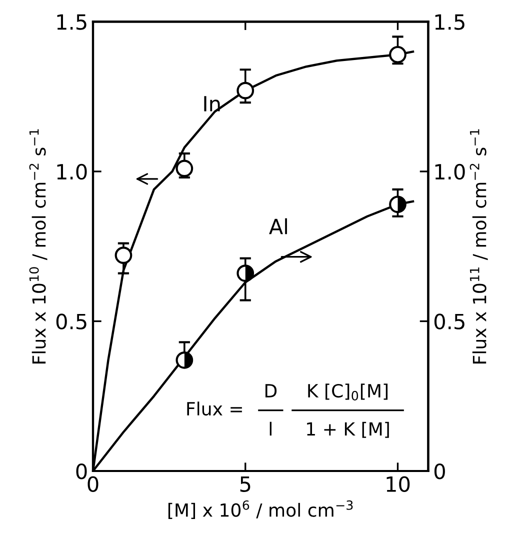  I want to click on y-axis-title: Flux x 10$^{10}$ / mol cm$^{−2}$ s$^{−1}$, so click(38, 246).